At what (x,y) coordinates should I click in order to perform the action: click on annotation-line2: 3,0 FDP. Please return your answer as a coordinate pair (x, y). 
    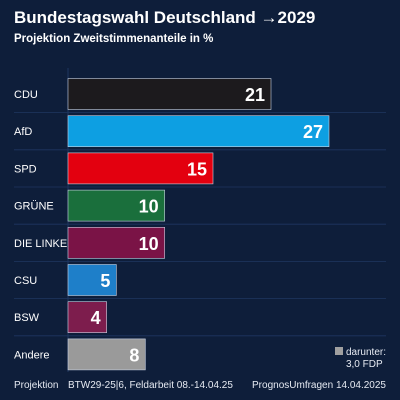
    Looking at the image, I should click on (364, 364).